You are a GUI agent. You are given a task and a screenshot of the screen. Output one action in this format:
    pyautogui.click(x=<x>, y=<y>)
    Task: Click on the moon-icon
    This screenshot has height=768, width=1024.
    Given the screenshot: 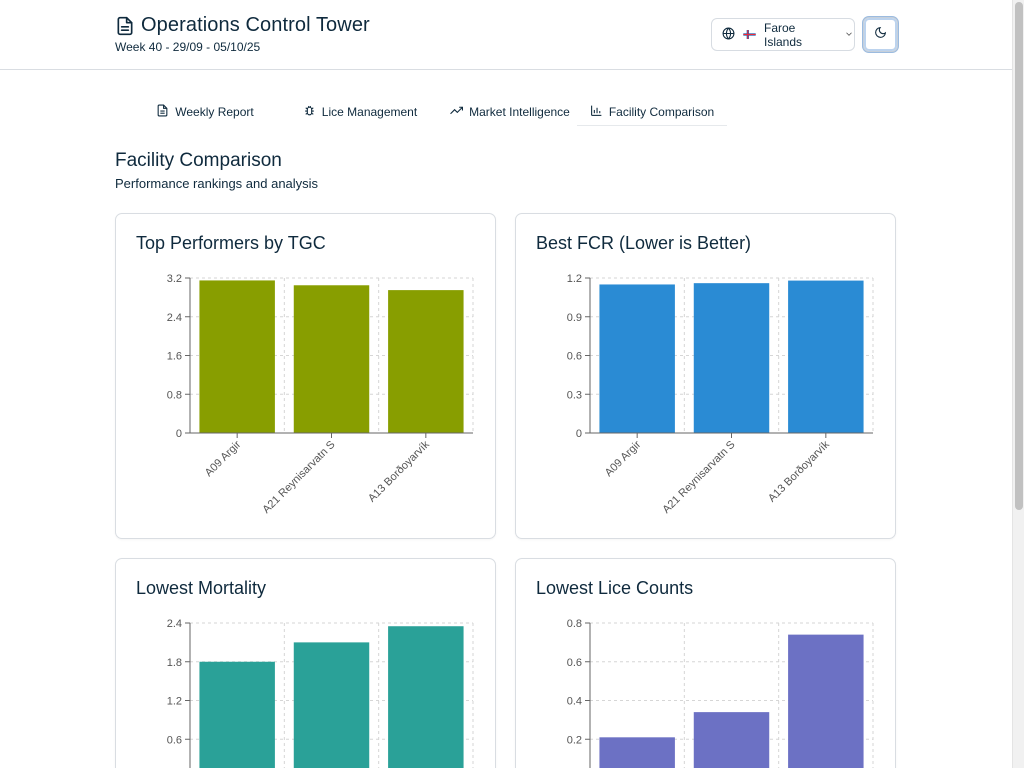 What is the action you would take?
    pyautogui.click(x=880, y=35)
    